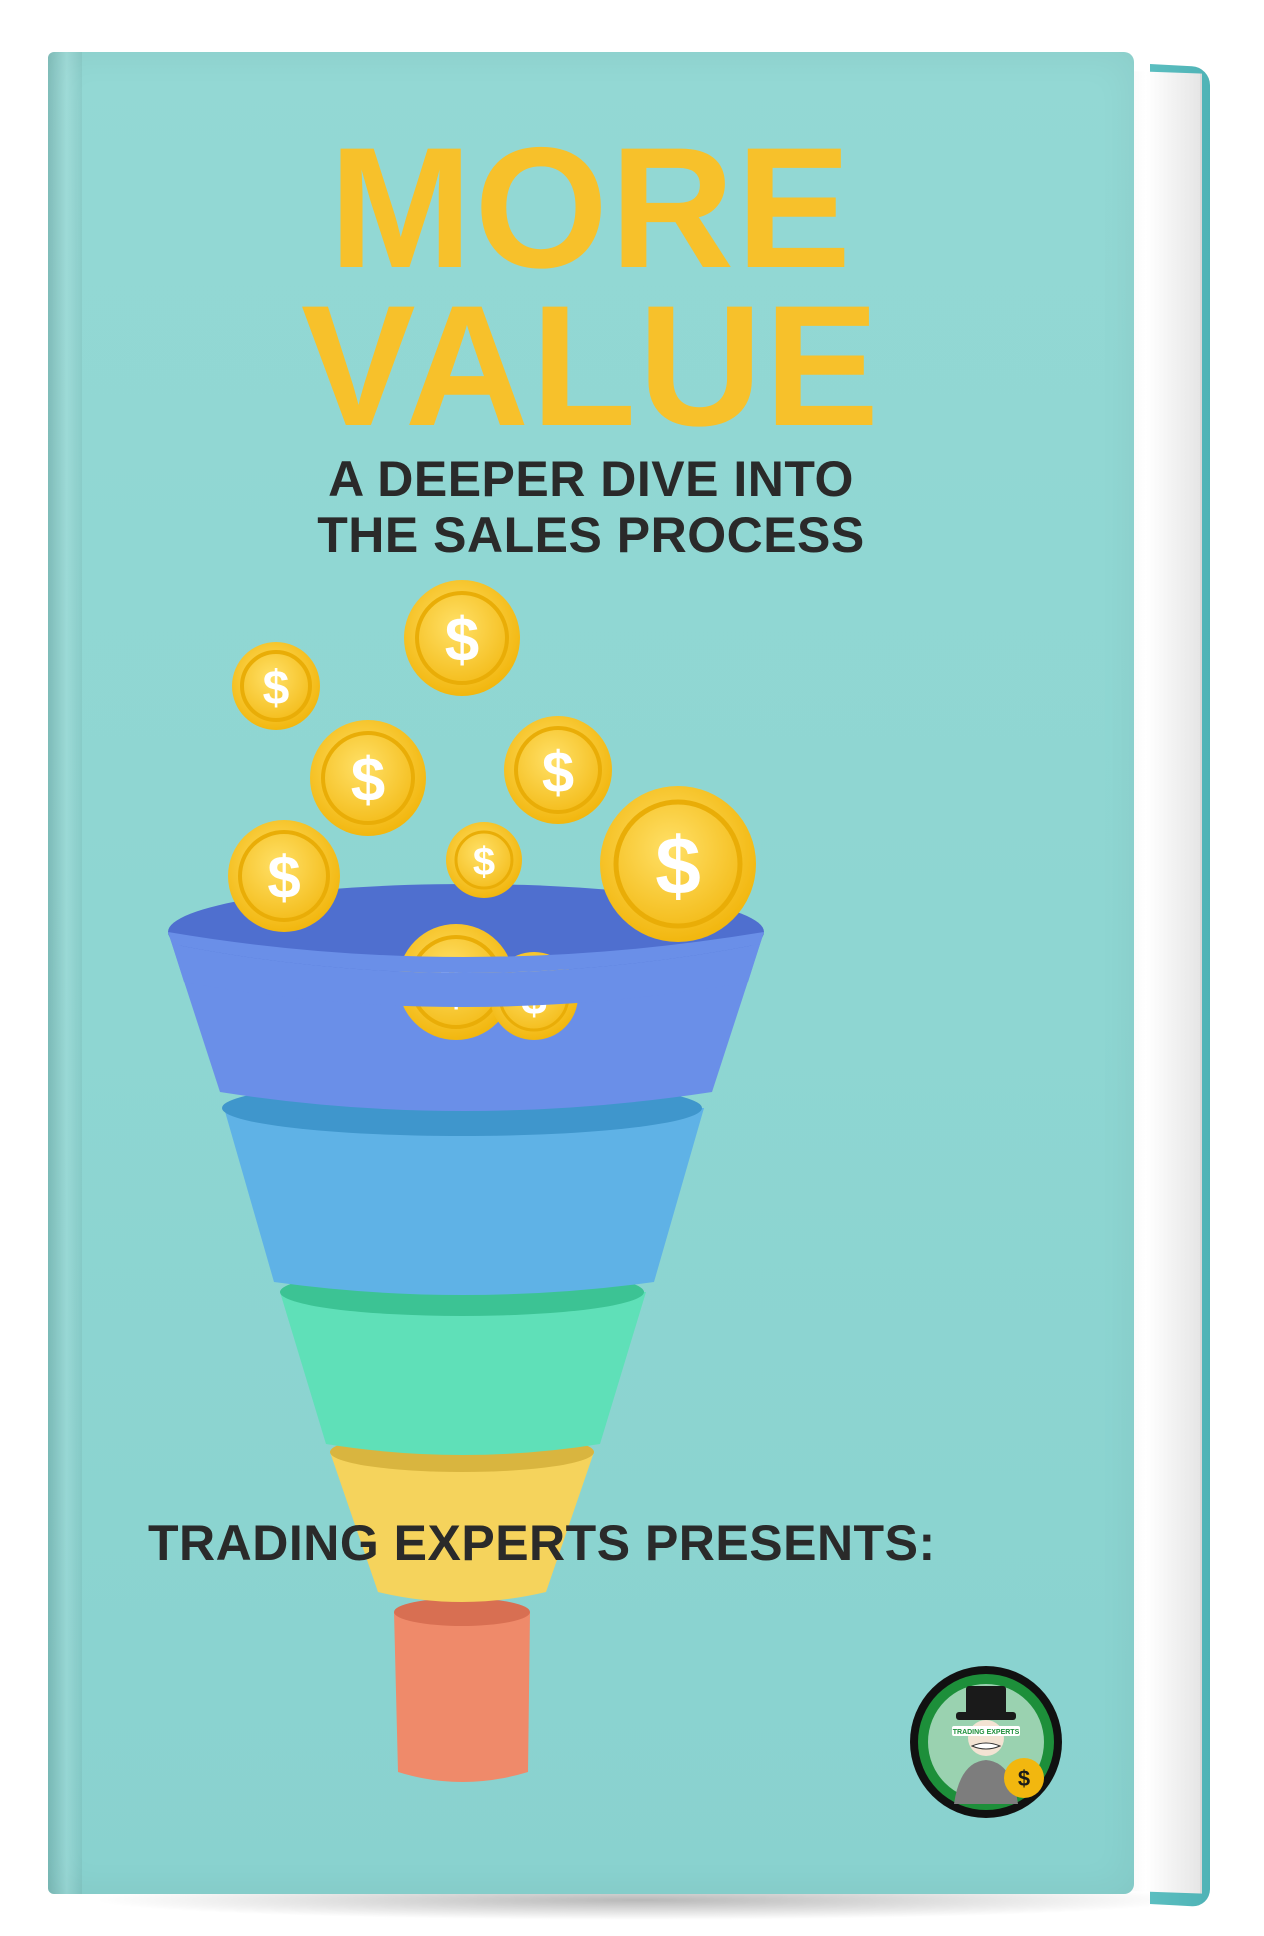  What do you see at coordinates (986, 1701) in the screenshot?
I see `top-hat-icon` at bounding box center [986, 1701].